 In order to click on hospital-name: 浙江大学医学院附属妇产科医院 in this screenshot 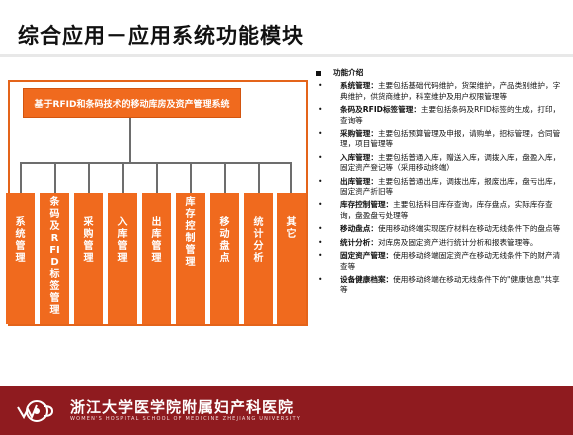, I will do `click(182, 407)`.